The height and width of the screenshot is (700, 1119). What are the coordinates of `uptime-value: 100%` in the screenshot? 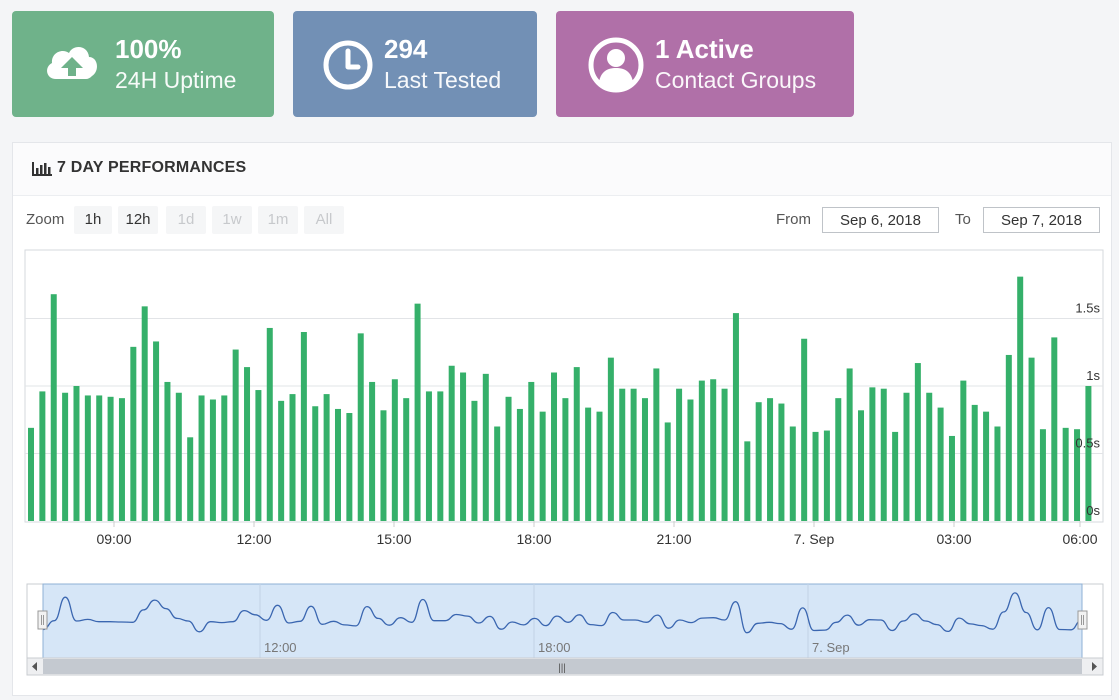 It's located at (148, 49).